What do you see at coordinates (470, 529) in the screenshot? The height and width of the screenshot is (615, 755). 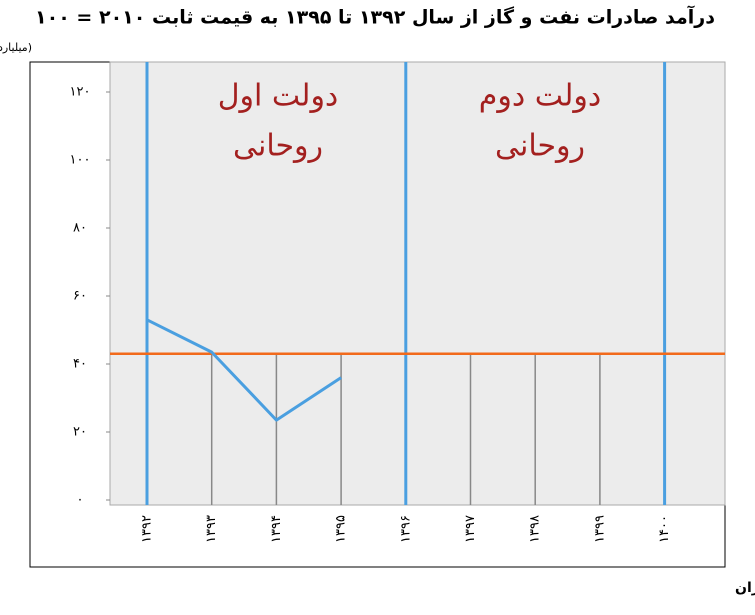 I see `x-tick-label: ۱۳۹۷` at bounding box center [470, 529].